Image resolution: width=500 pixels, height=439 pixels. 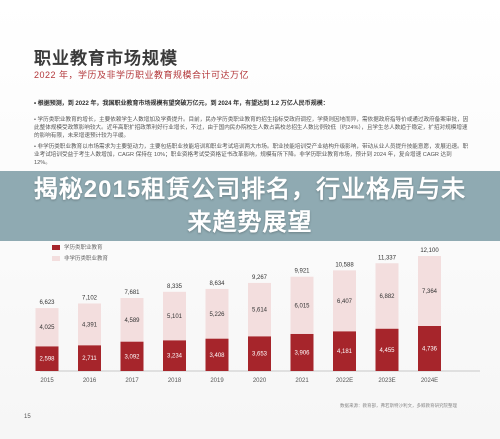 I want to click on x-tick-label: 2021, so click(x=302, y=381).